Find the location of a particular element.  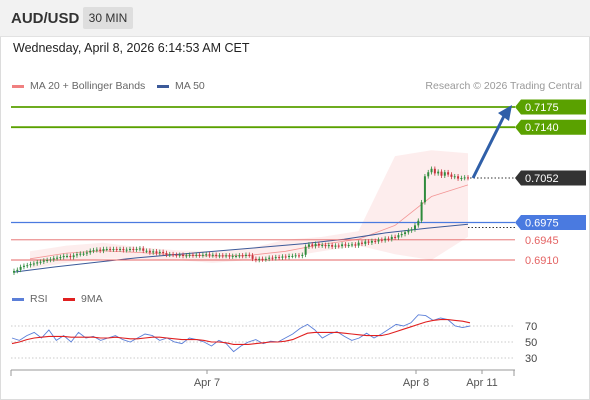

forecast-arrow-head is located at coordinates (505, 113).